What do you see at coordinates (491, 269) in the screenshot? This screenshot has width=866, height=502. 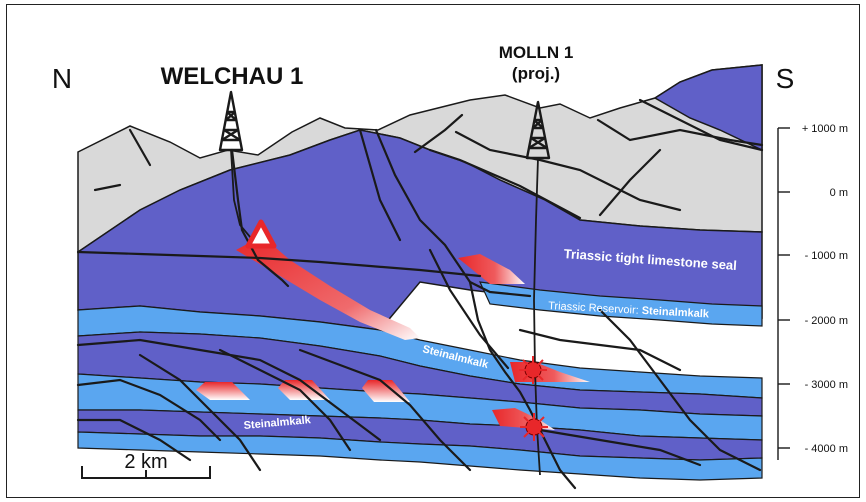 I see `hydrocarbon-molln-upper` at bounding box center [491, 269].